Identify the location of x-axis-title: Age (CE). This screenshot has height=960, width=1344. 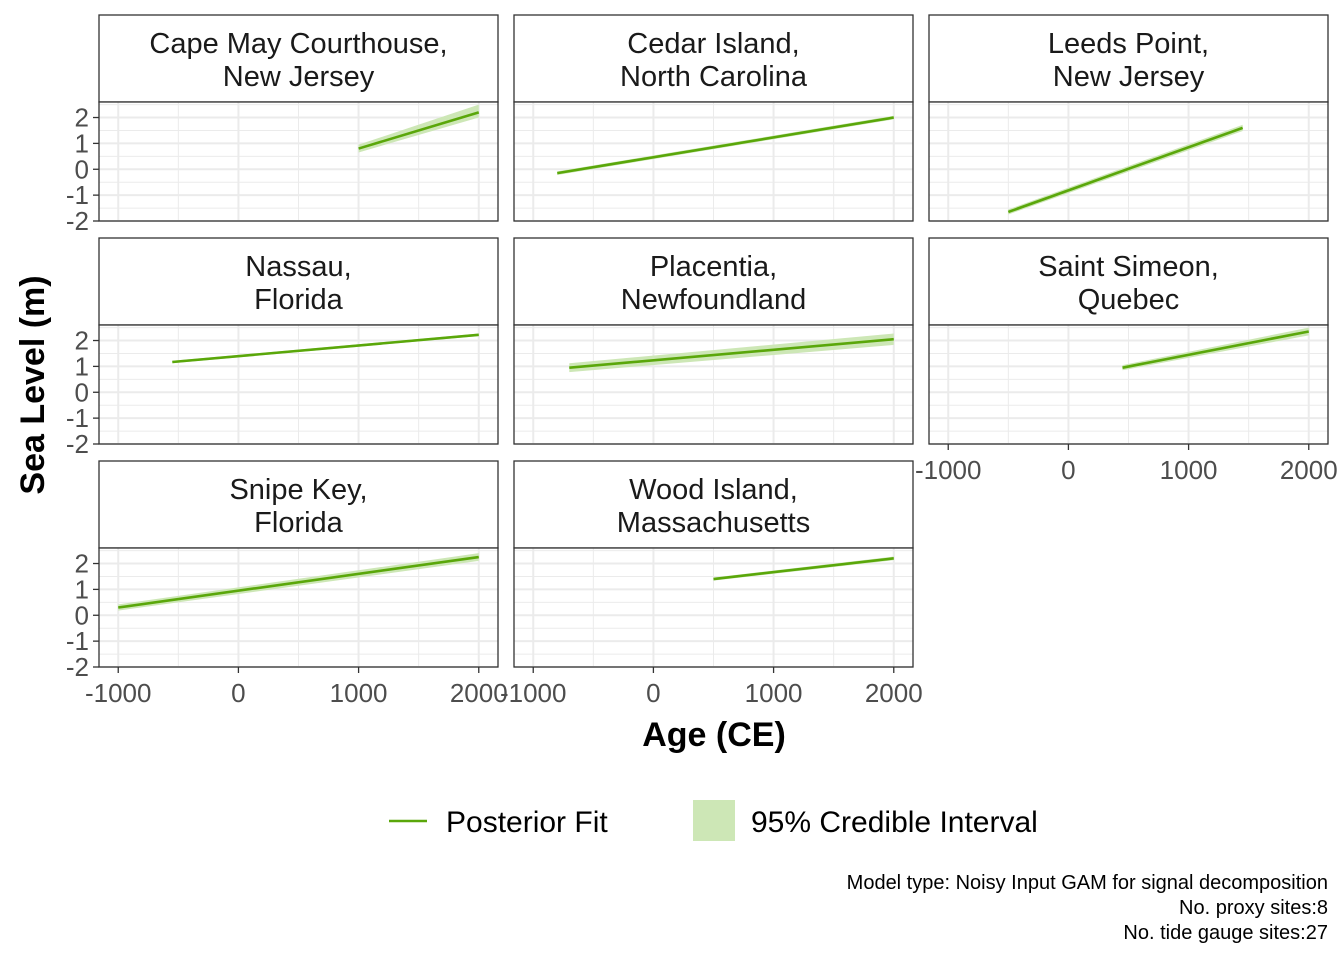
(714, 735).